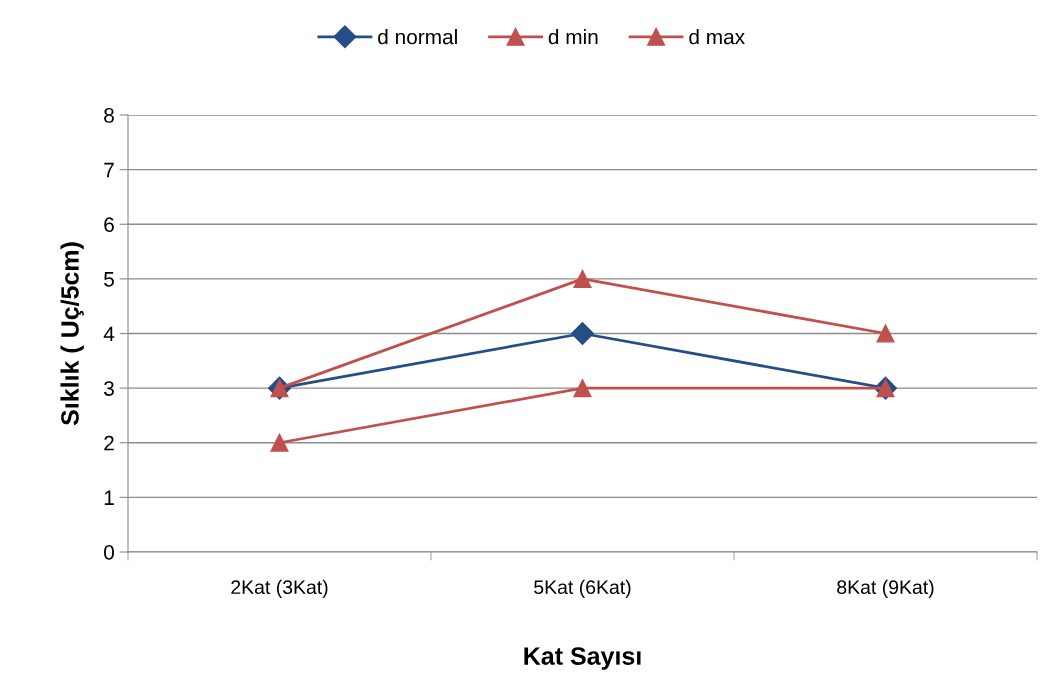 This screenshot has height=684, width=1064. What do you see at coordinates (109, 115) in the screenshot?
I see `y-tick-label: 8` at bounding box center [109, 115].